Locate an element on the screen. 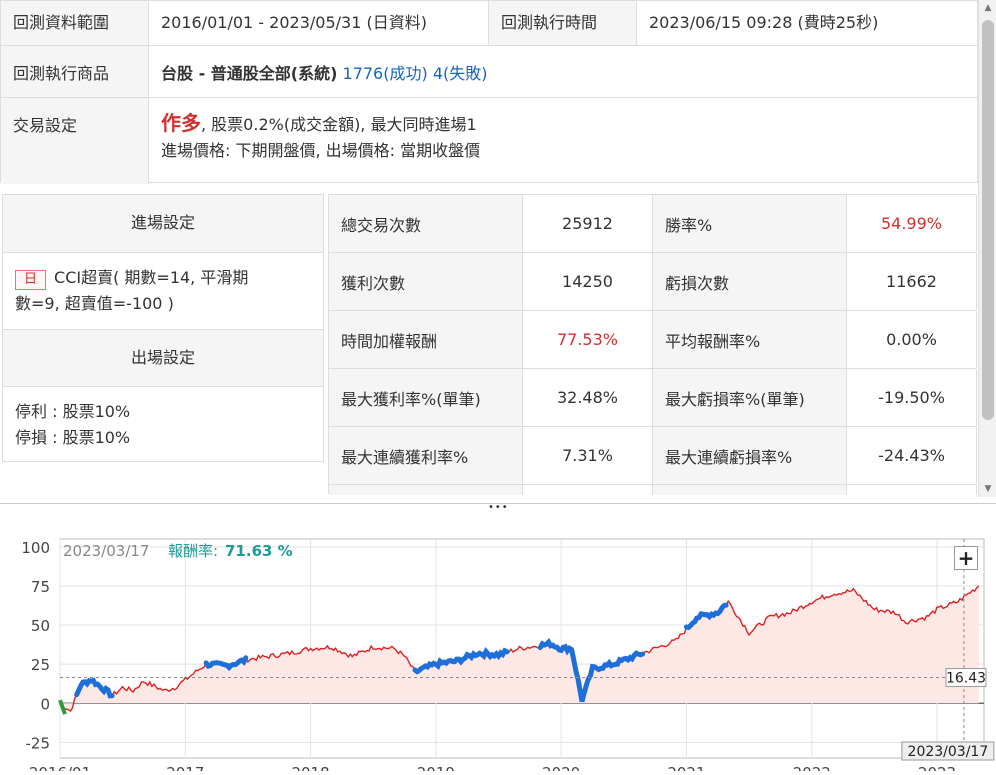 The height and width of the screenshot is (775, 996). stat-value: -24.43% is located at coordinates (912, 455).